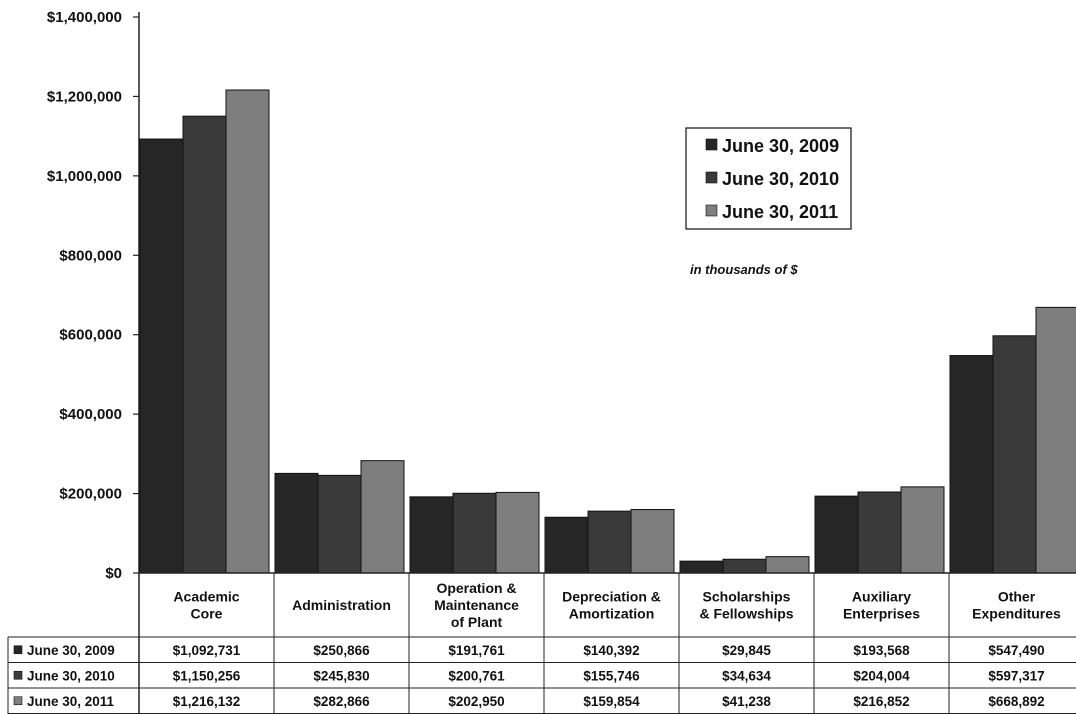 This screenshot has width=1076, height=714. What do you see at coordinates (780, 146) in the screenshot?
I see `legend-entry: June 30, 2009` at bounding box center [780, 146].